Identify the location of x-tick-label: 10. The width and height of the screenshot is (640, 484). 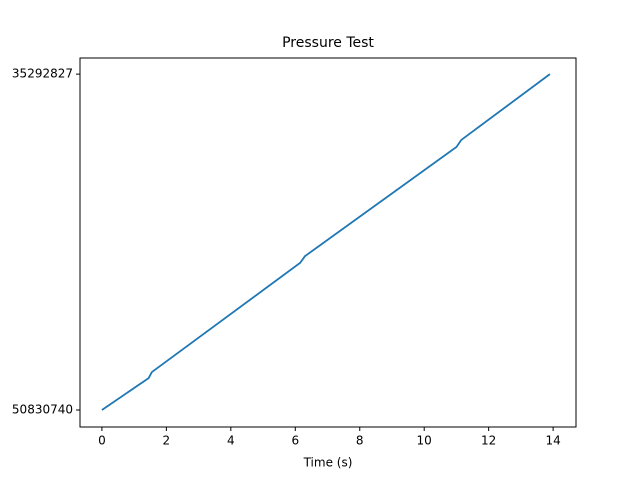
(424, 441).